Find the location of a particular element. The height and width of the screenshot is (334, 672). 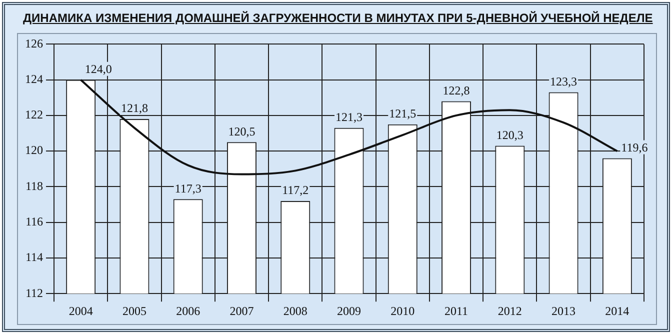

y-tick-label: 120 is located at coordinates (34, 150).